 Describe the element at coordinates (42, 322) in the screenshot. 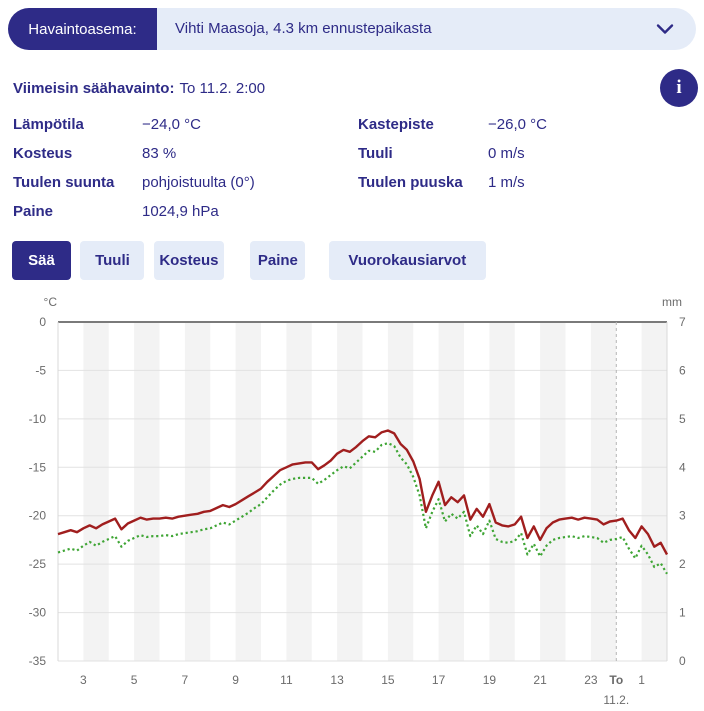

I see `y-axis-label-left: 0` at that location.